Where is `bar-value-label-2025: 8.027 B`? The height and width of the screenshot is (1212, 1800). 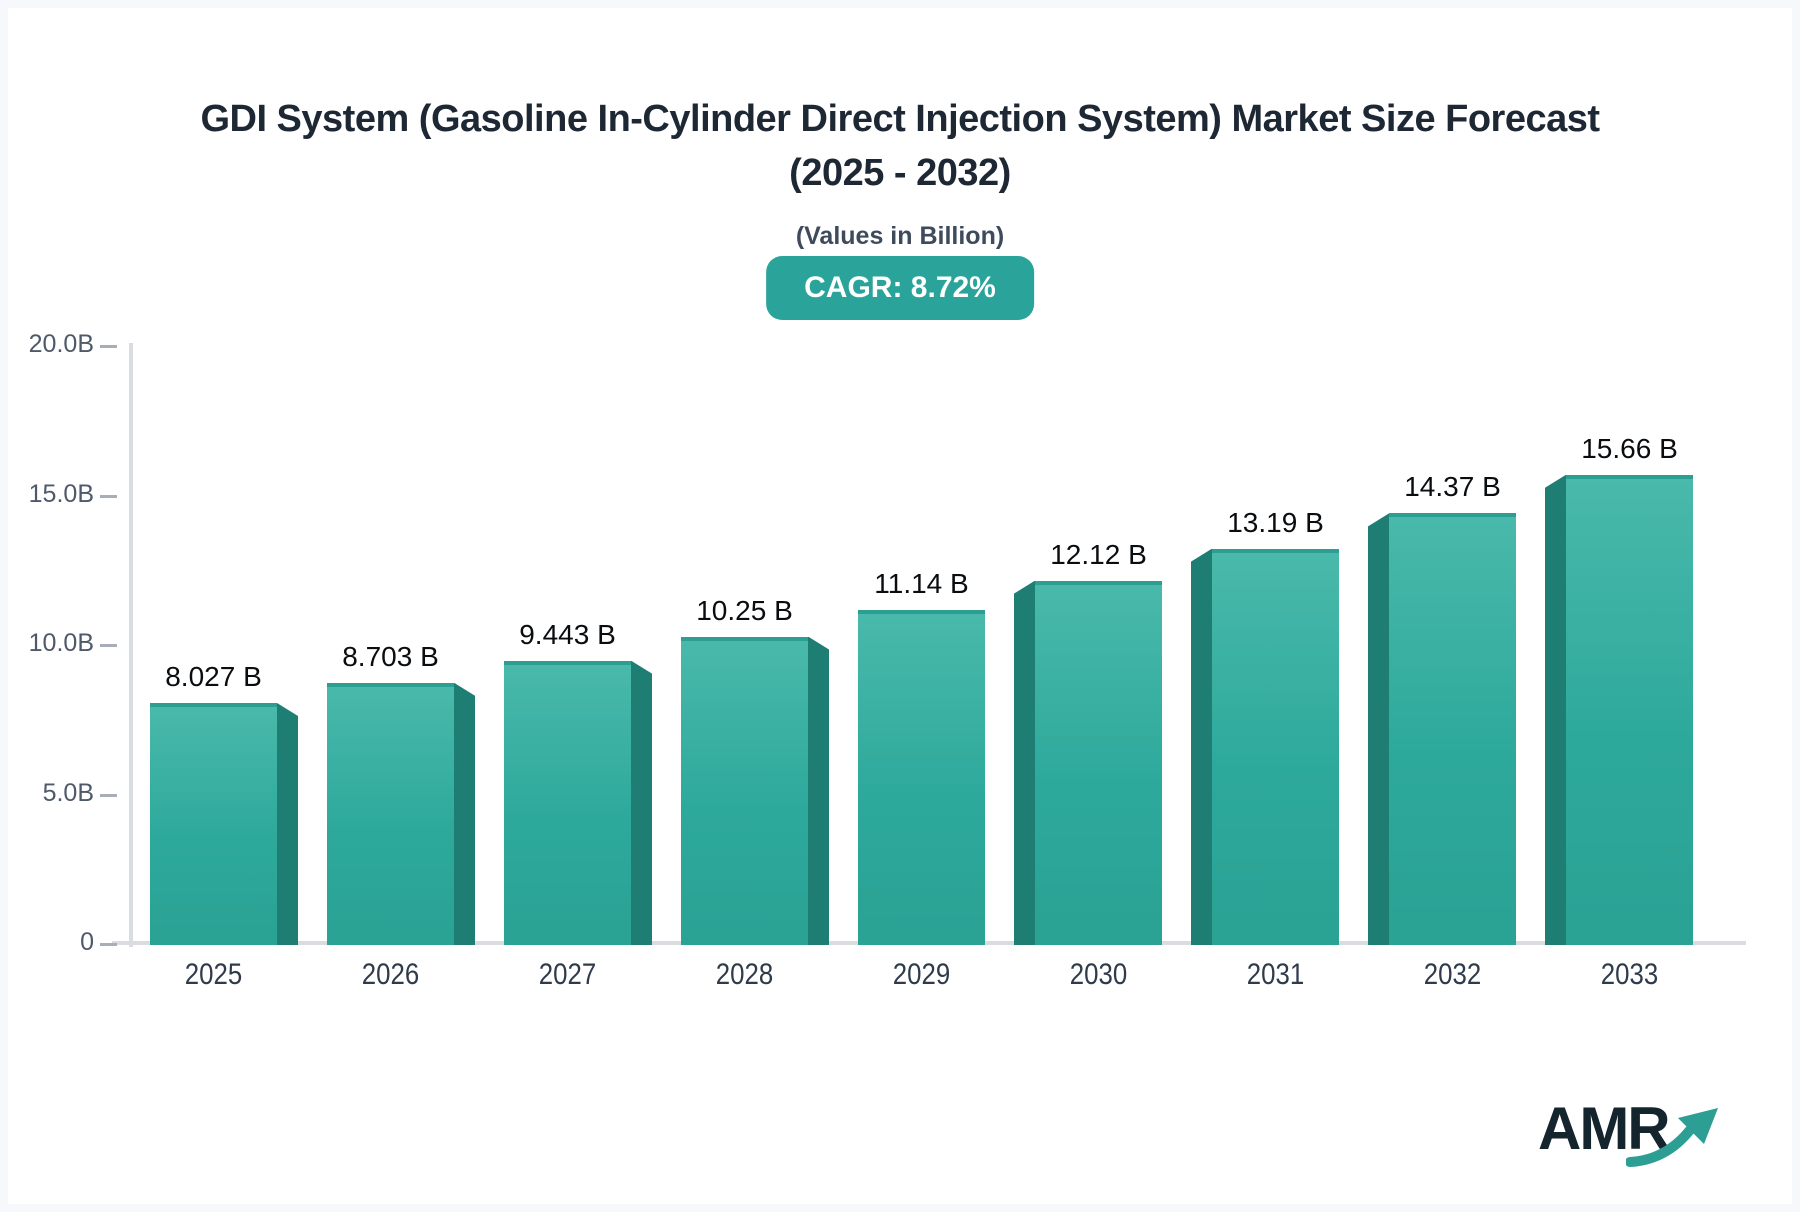 bar-value-label-2025: 8.027 B is located at coordinates (213, 676).